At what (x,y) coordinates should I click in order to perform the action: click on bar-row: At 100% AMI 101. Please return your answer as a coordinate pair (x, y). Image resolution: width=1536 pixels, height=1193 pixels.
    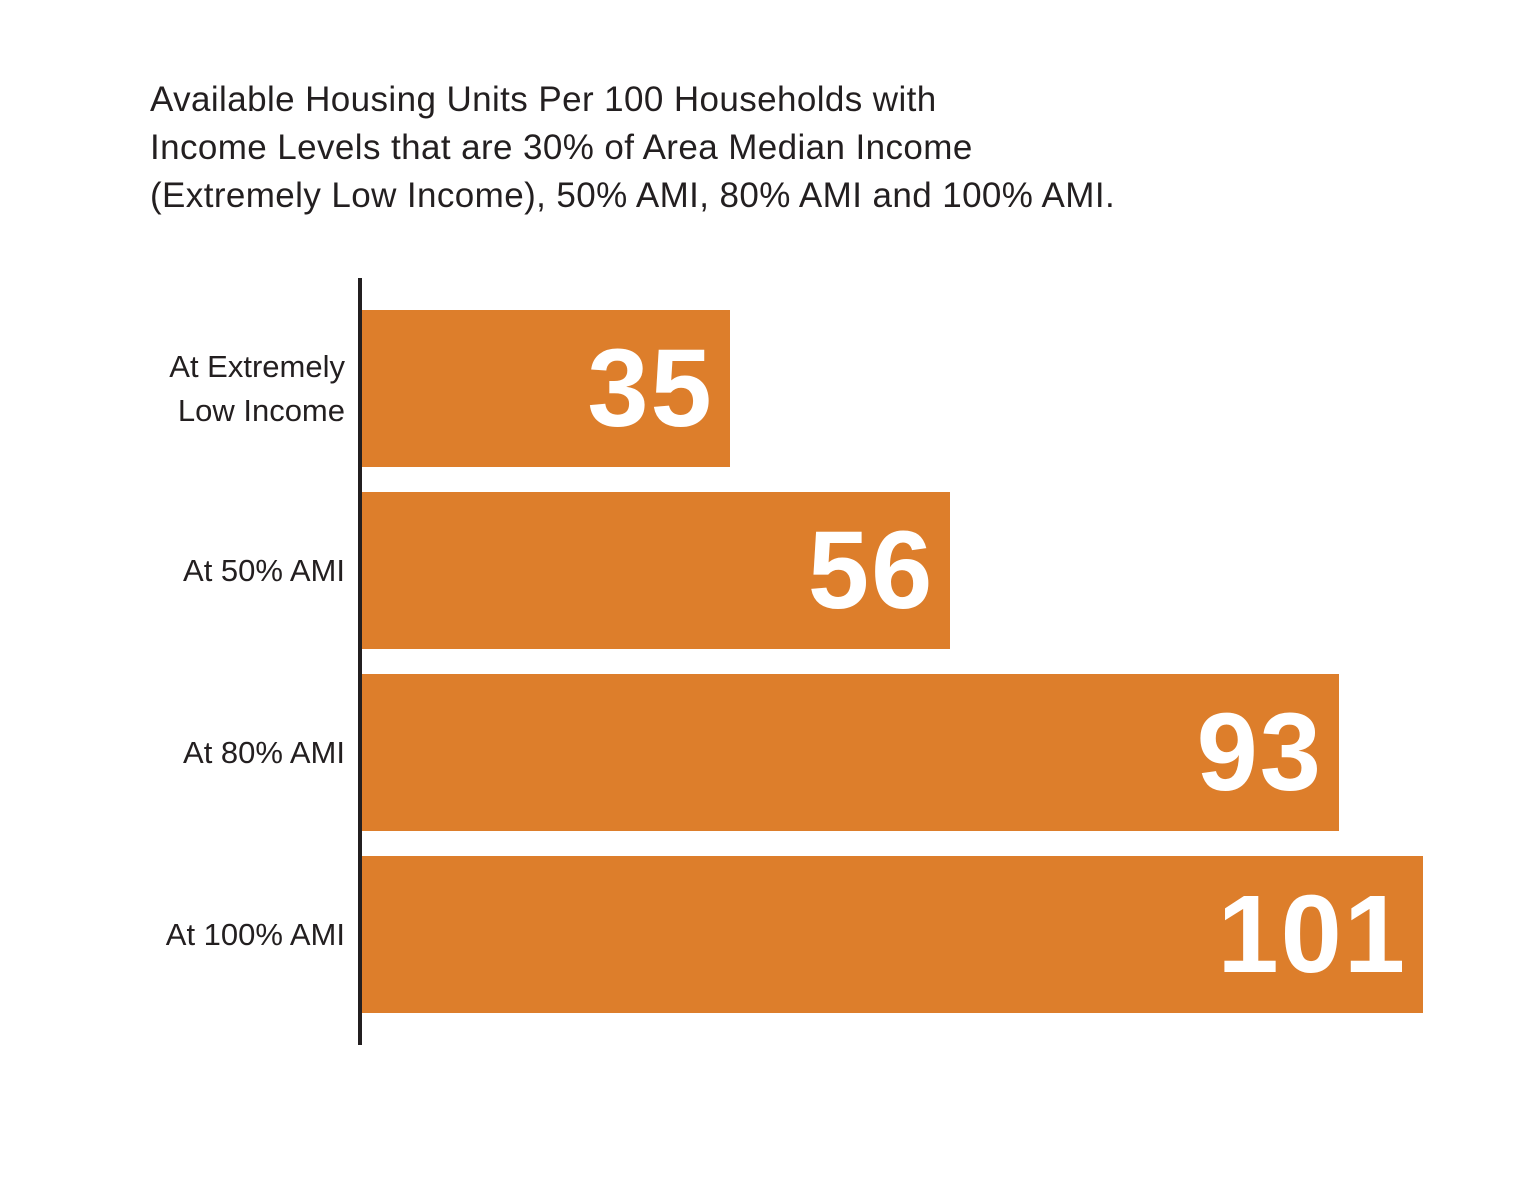
    Looking at the image, I should click on (794, 934).